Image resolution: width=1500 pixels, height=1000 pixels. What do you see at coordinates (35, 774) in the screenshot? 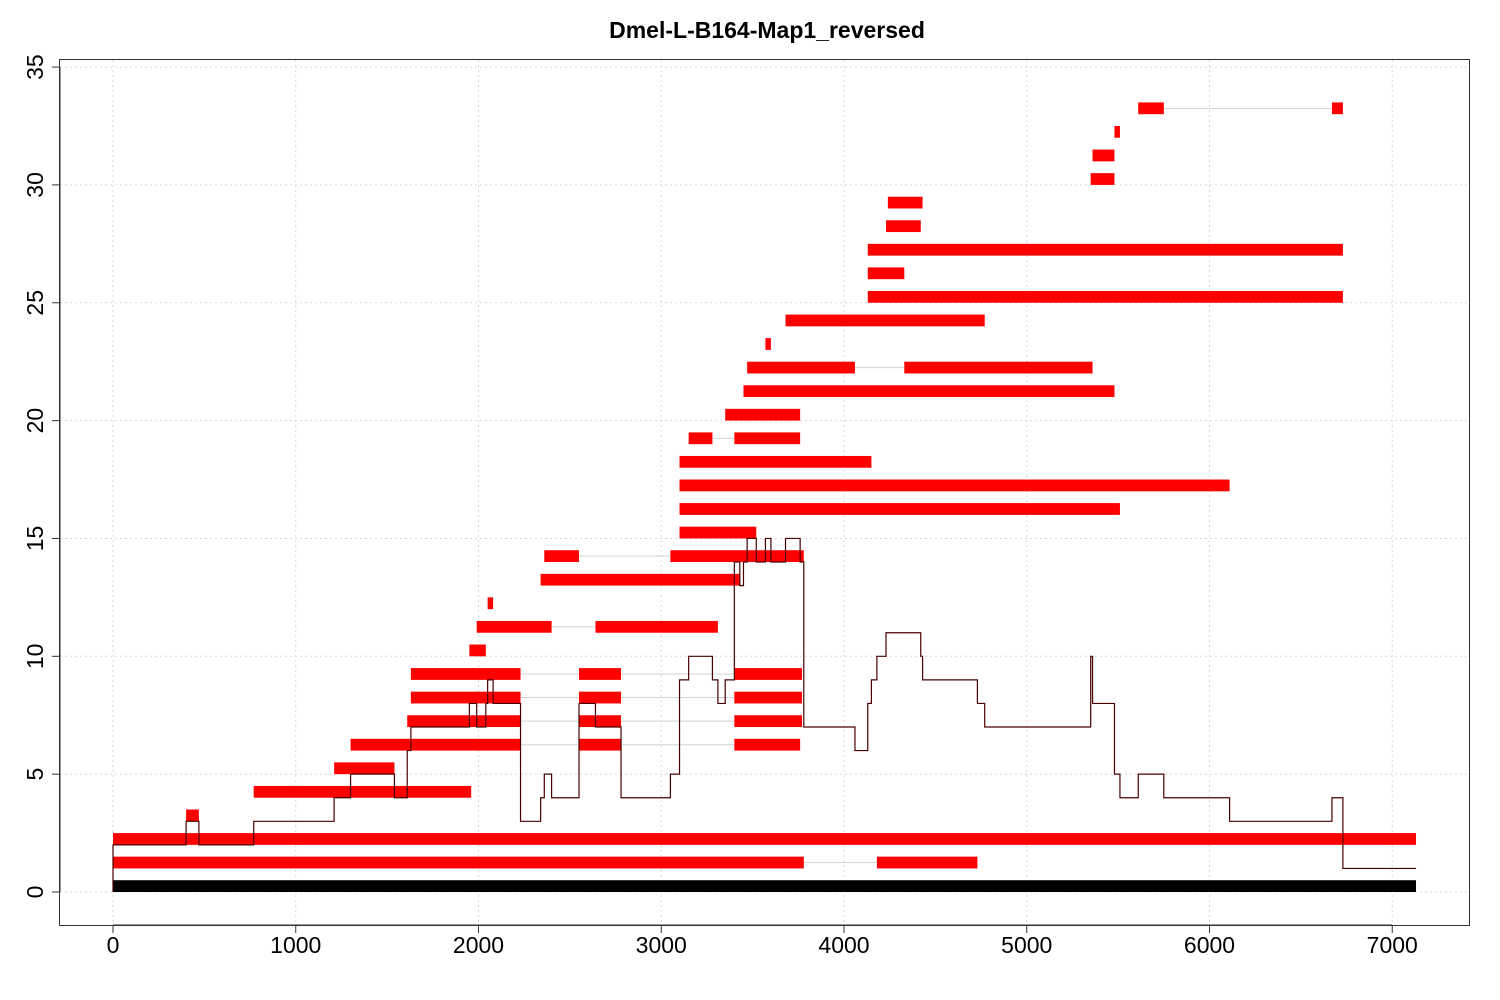
I see `y-tick-label: 5` at bounding box center [35, 774].